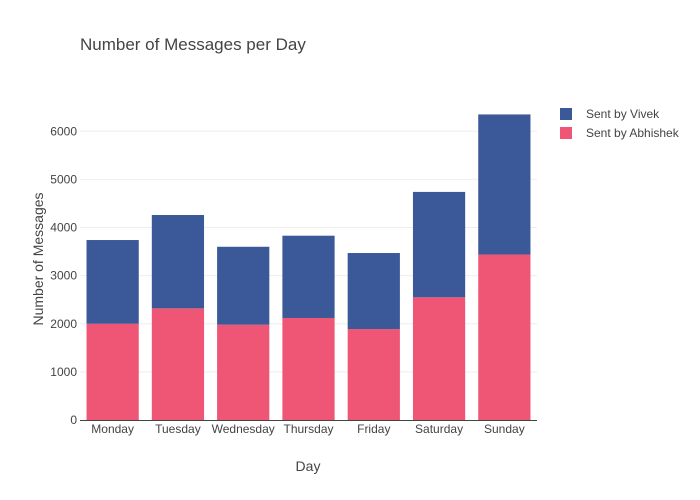 The image size is (700, 500). I want to click on x-tick-label: Wednesday, so click(243, 429).